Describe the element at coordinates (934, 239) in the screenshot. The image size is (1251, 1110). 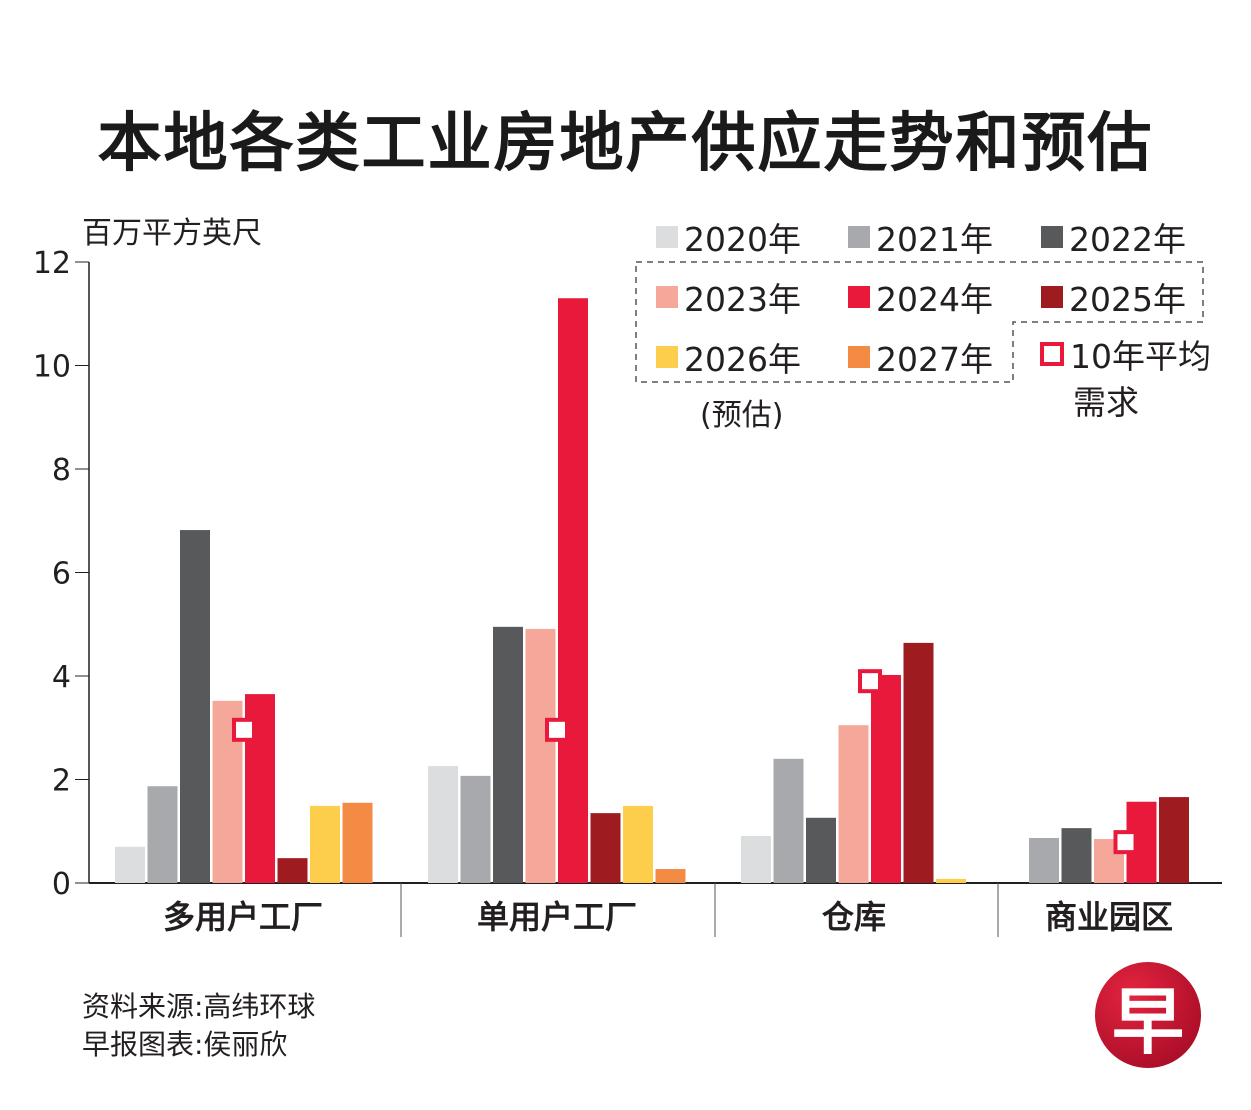
I see `legend-label: 2021年` at that location.